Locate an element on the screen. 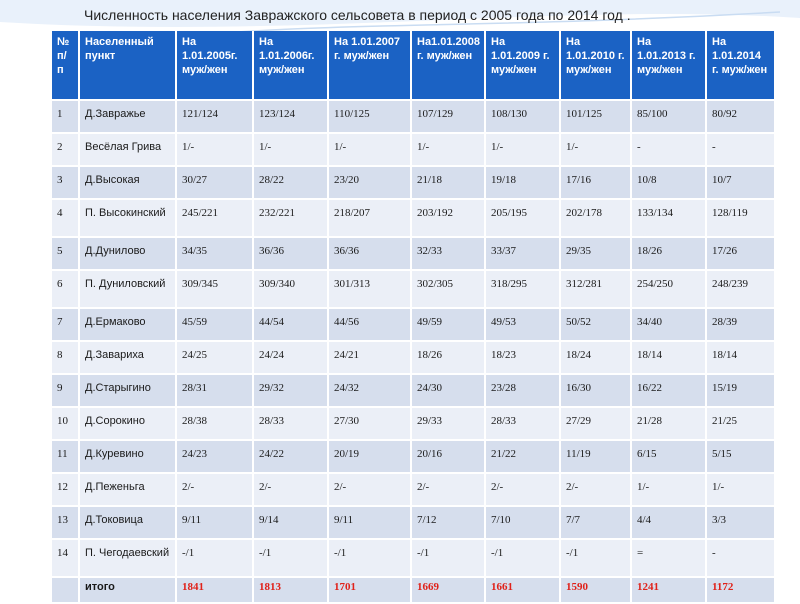 This screenshot has width=800, height=604. population-cell: 21/18 is located at coordinates (448, 183).